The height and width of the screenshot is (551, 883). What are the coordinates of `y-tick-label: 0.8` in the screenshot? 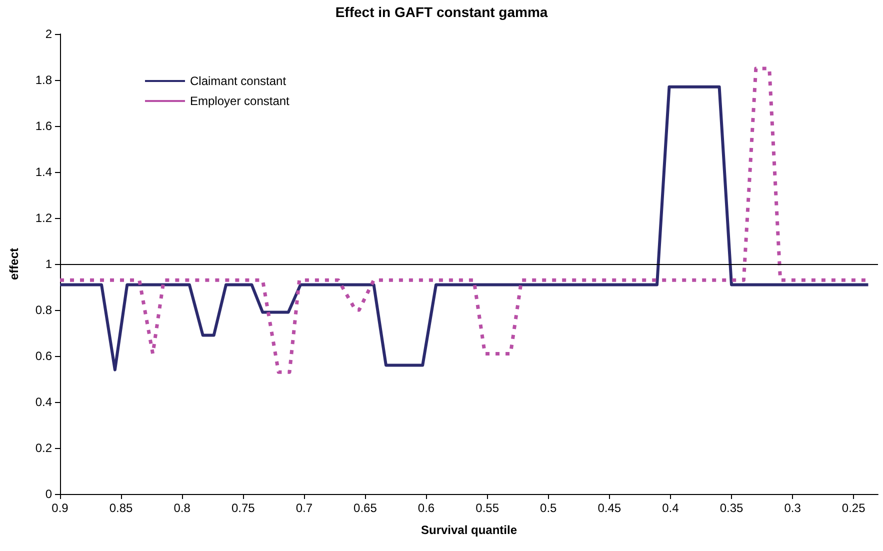 It's located at (43, 310).